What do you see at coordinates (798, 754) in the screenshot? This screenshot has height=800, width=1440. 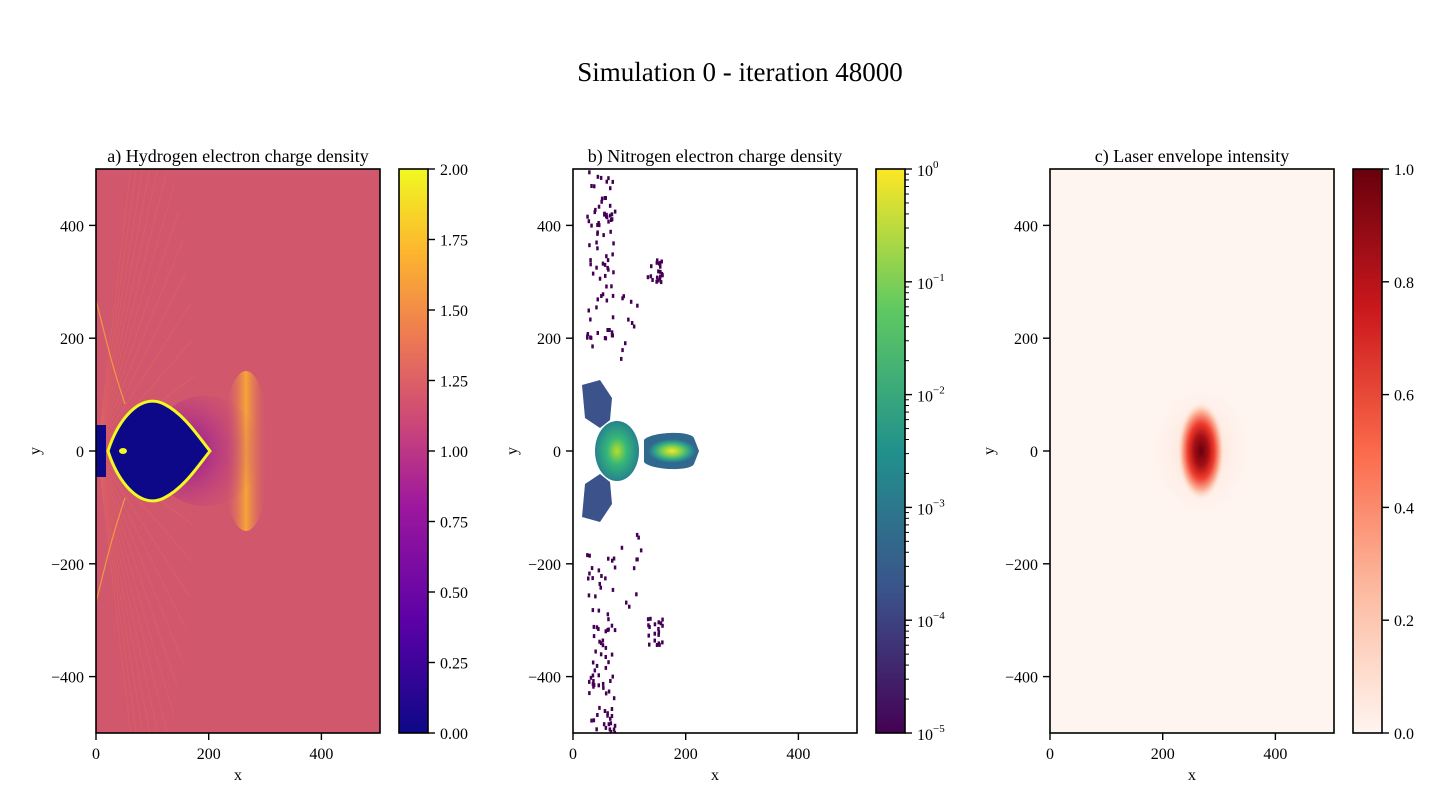 I see `xtick-label-b-2: 400` at bounding box center [798, 754].